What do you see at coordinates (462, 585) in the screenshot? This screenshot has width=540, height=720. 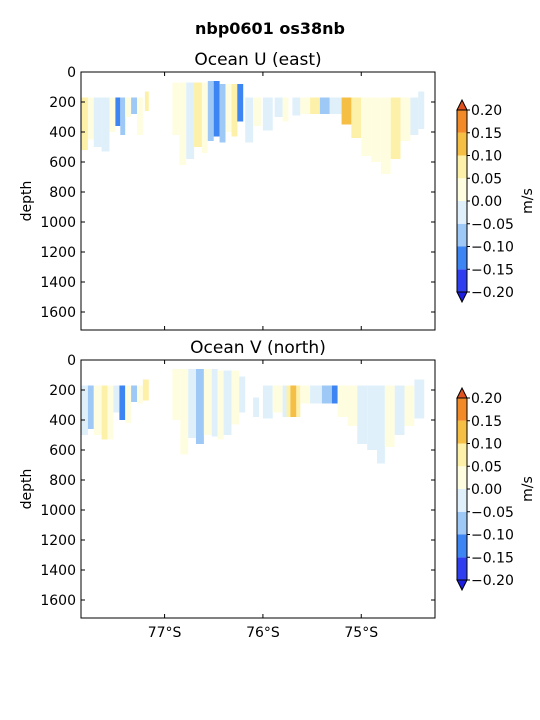 I see `colorbar-extend-min` at bounding box center [462, 585].